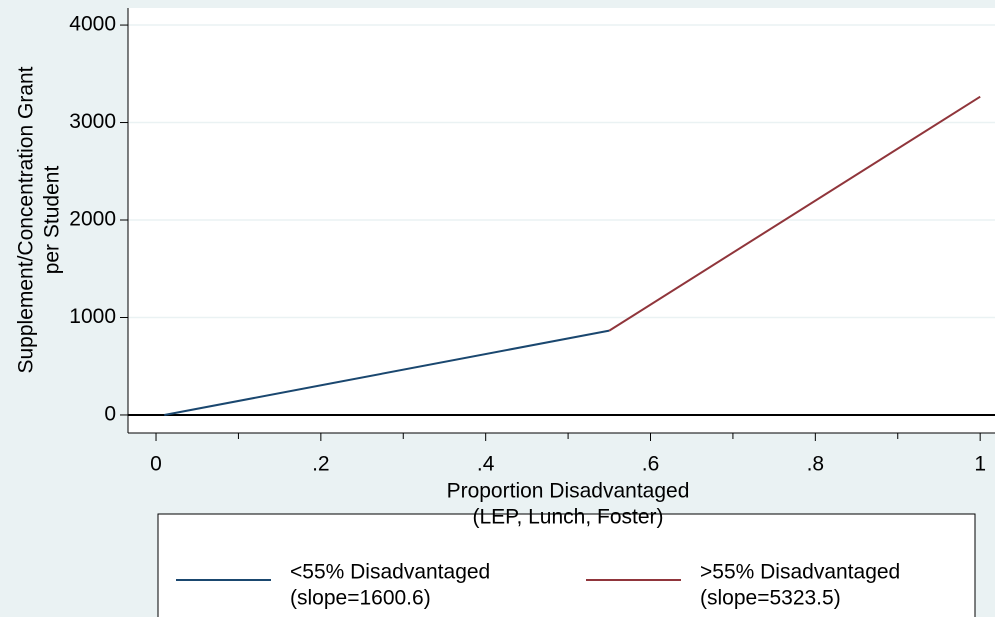 The width and height of the screenshot is (995, 617). I want to click on y-tick-label: 3000, so click(92, 121).